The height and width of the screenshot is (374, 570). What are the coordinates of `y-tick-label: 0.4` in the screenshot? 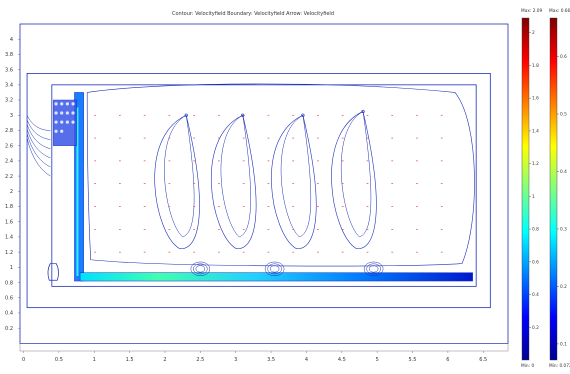 It's located at (9, 314).